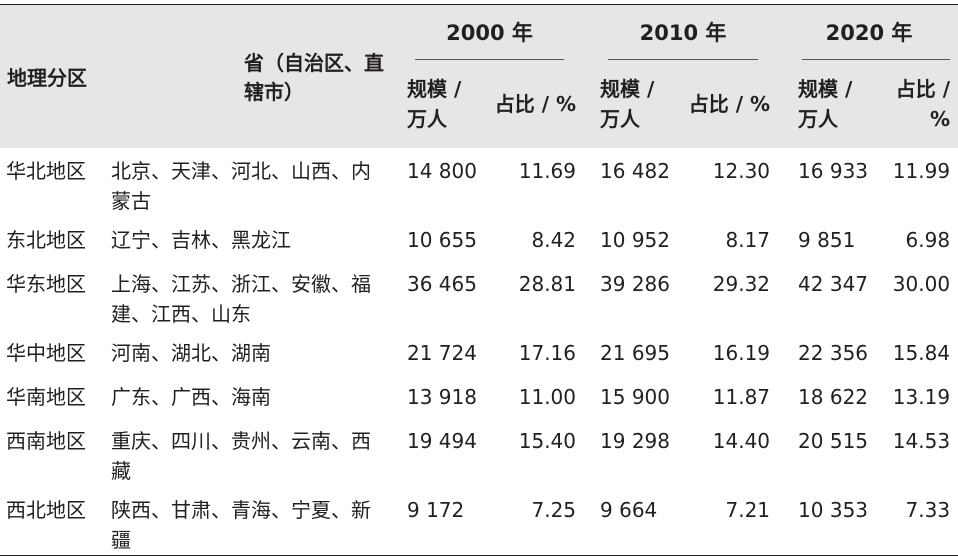  What do you see at coordinates (635, 239) in the screenshot?
I see `size-2010-cell: 10 952` at bounding box center [635, 239].